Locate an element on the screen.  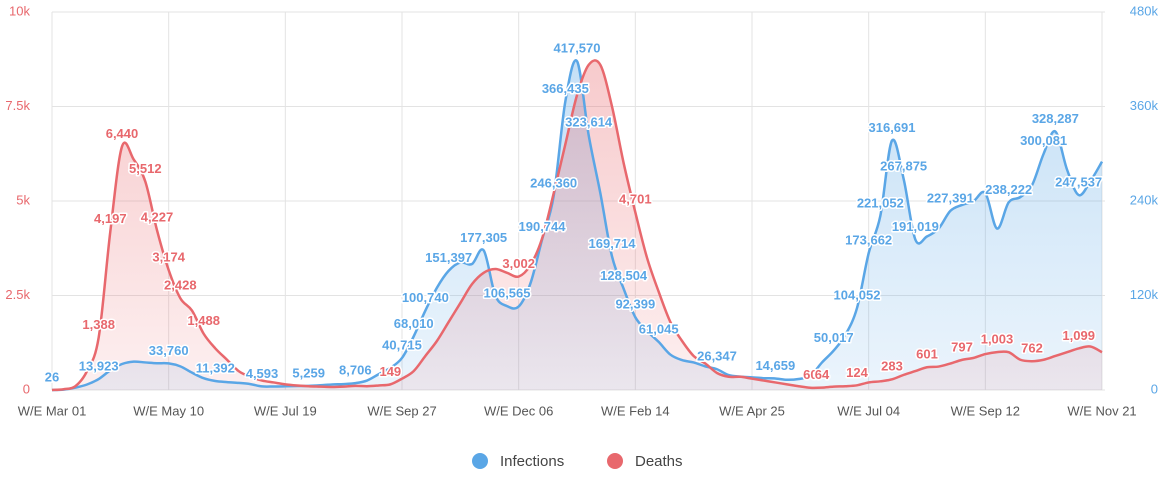
y-tick-label: 0 is located at coordinates (26, 388).